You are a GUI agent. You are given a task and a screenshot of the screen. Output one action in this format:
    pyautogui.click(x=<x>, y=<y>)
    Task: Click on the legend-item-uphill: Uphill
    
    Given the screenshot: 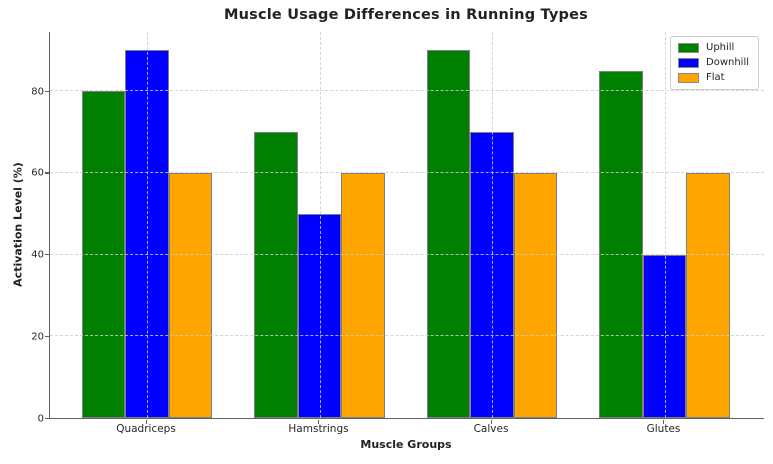 What is the action you would take?
    pyautogui.click(x=713, y=48)
    